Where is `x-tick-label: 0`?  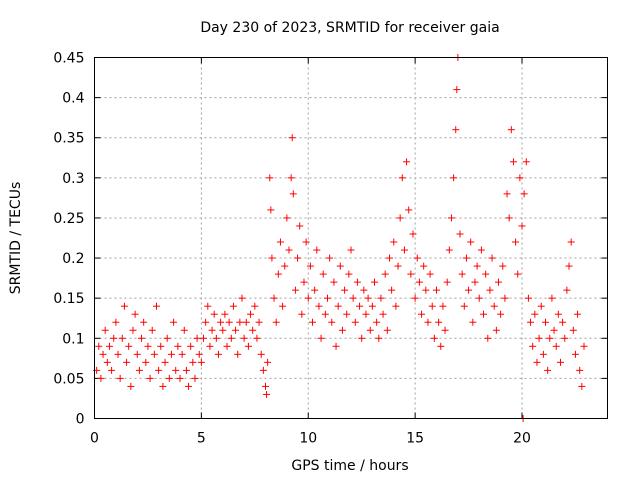
x-tick-label: 0 is located at coordinates (94, 439).